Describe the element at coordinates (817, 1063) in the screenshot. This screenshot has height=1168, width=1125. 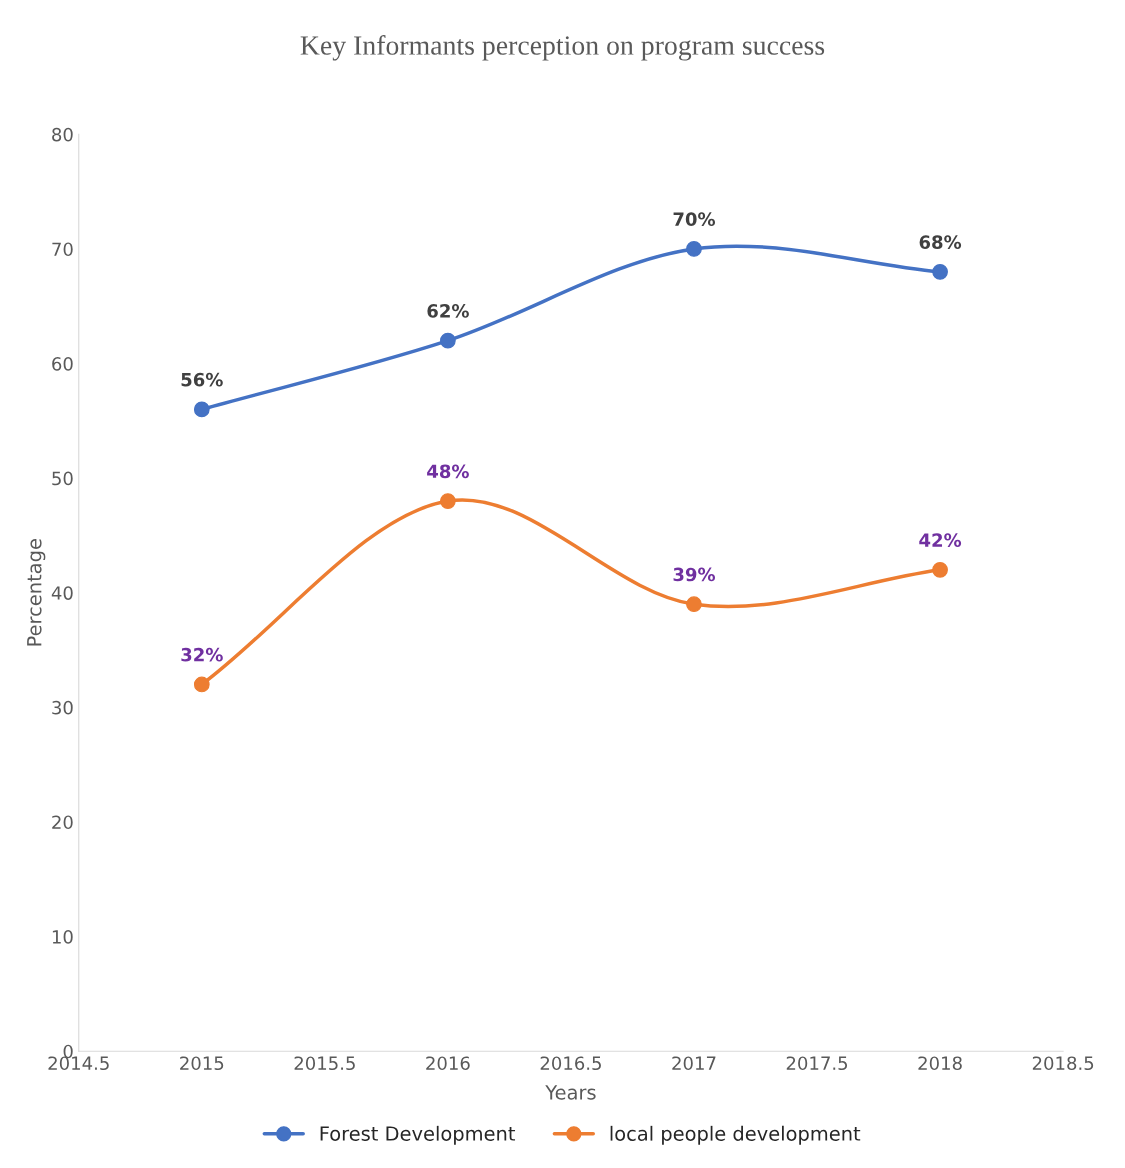
I see `x-tick-label: 2017.5` at that location.